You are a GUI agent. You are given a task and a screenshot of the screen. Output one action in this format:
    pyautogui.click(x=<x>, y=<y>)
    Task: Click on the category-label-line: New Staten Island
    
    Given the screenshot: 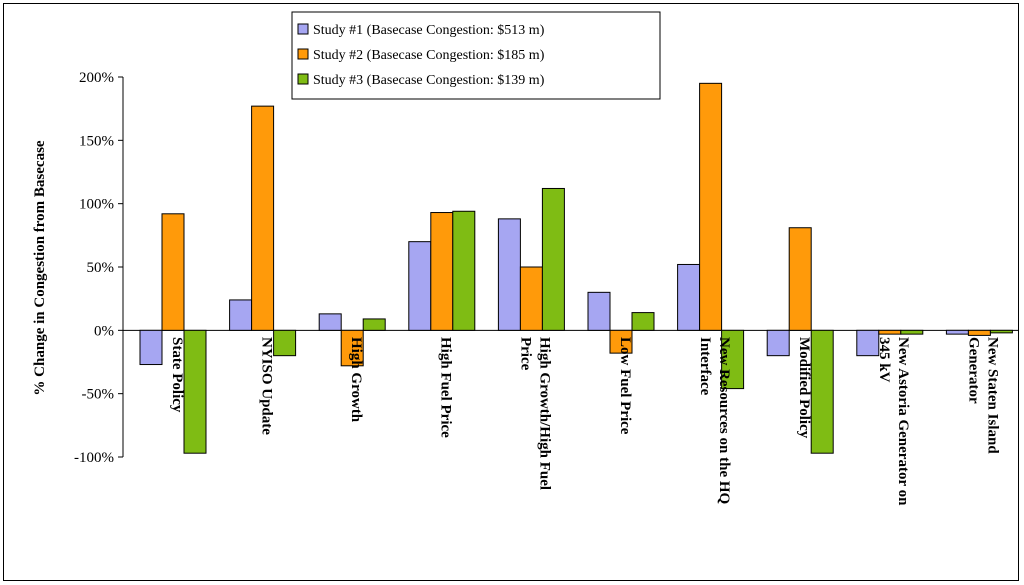 What is the action you would take?
    pyautogui.click(x=993, y=395)
    